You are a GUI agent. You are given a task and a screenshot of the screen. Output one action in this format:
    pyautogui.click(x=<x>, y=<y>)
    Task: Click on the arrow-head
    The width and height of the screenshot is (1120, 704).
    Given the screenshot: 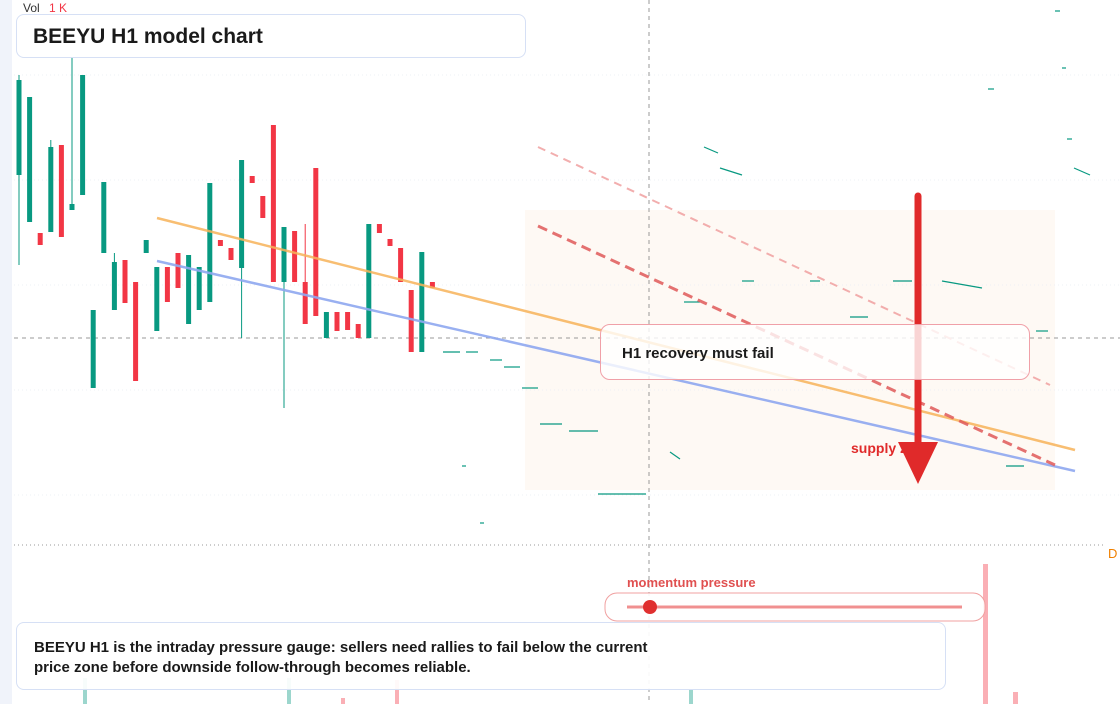 What is the action you would take?
    pyautogui.click(x=918, y=463)
    